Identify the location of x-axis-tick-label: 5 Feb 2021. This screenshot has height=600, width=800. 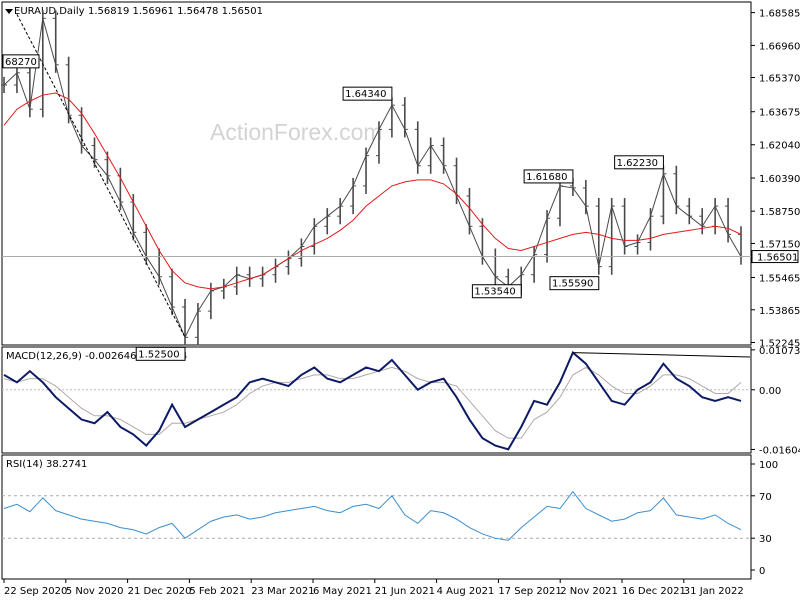
(217, 591).